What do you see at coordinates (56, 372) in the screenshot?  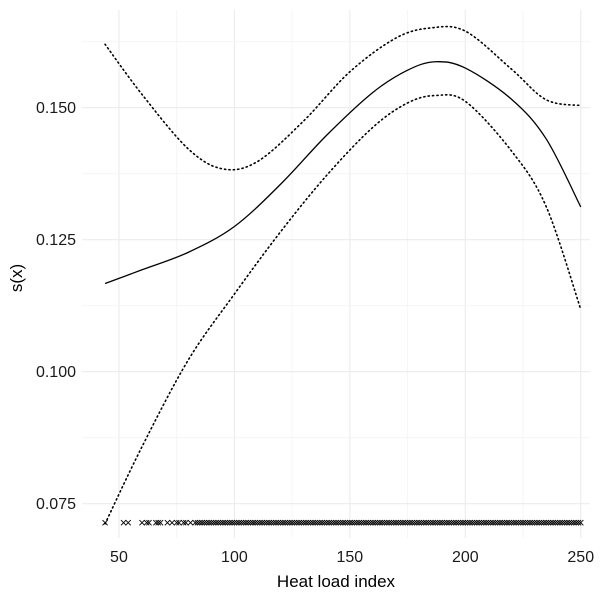 I see `y-tick-label: 0.100` at bounding box center [56, 372].